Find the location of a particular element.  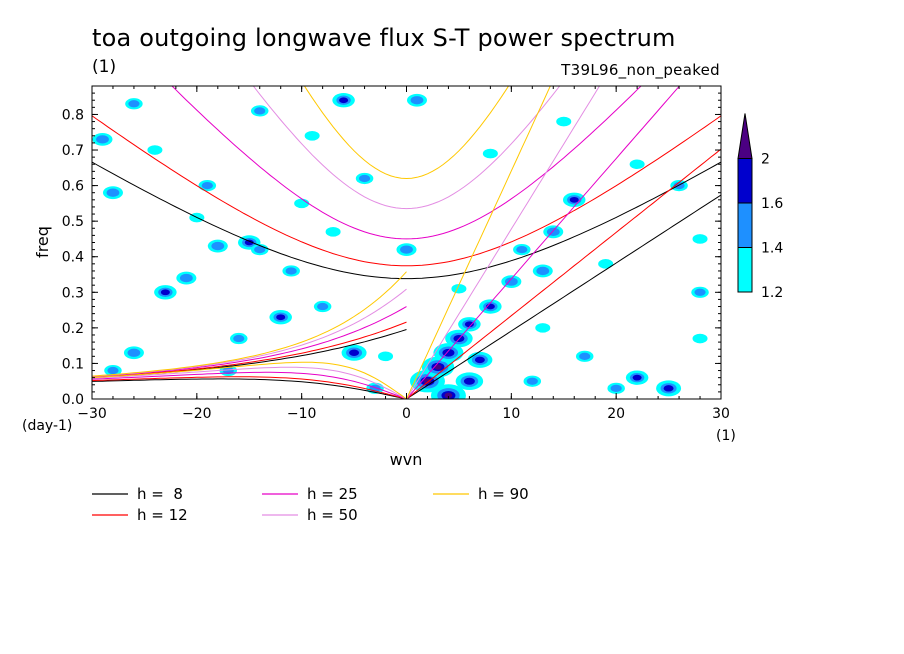

colorbar-label-0: 1.2 is located at coordinates (772, 293).